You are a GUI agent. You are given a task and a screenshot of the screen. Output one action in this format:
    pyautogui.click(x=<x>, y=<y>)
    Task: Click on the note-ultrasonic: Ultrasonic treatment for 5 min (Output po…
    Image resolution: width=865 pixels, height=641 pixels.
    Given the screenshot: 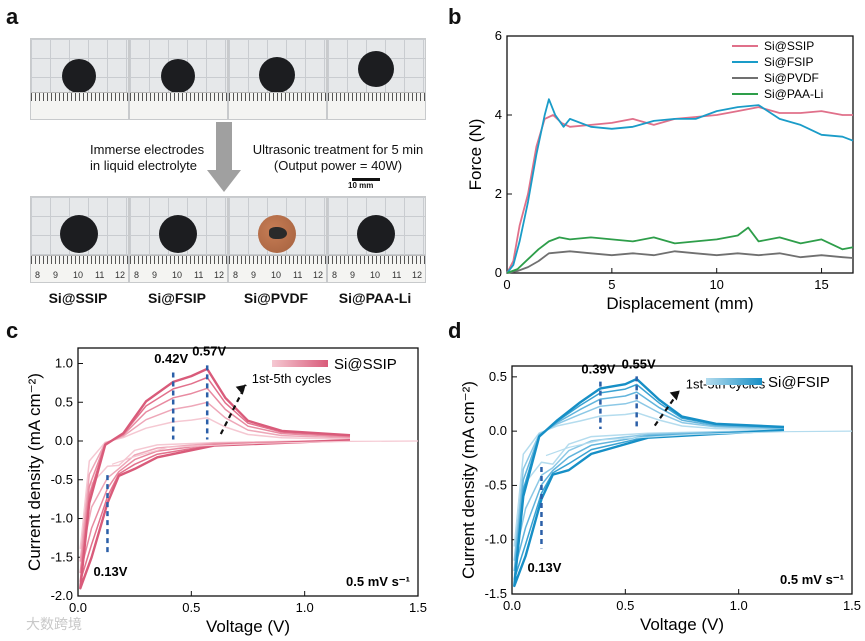 What is the action you would take?
    pyautogui.click(x=338, y=157)
    